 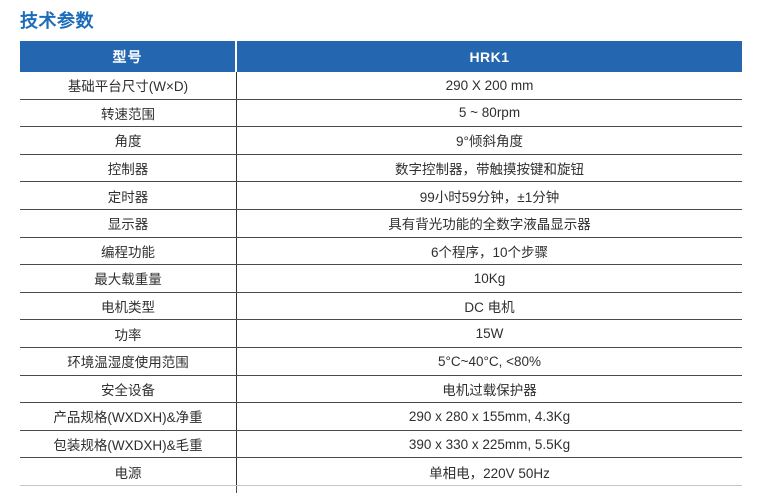 What do you see at coordinates (381, 444) in the screenshot?
I see `table-row: 包装规格(WXDXH)&毛重 390 x 330 x 225mm, 5.5Kg` at bounding box center [381, 444].